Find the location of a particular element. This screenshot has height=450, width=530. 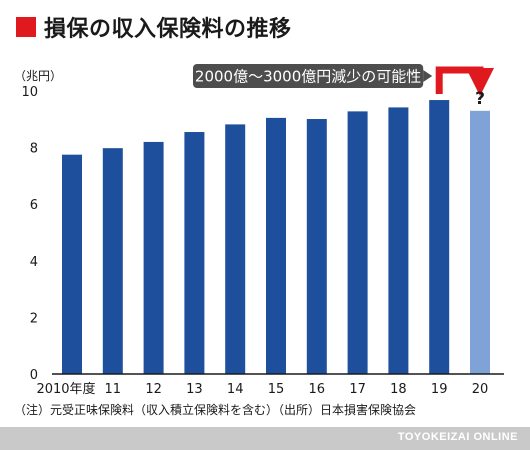

title-marker is located at coordinates (26, 27).